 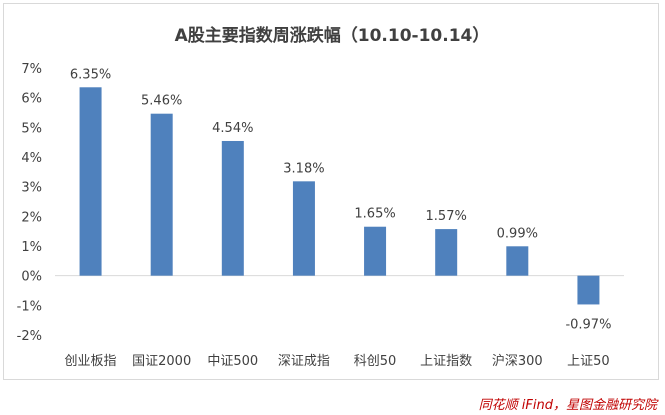 I want to click on y-tick-label: 3%, so click(x=31, y=188).